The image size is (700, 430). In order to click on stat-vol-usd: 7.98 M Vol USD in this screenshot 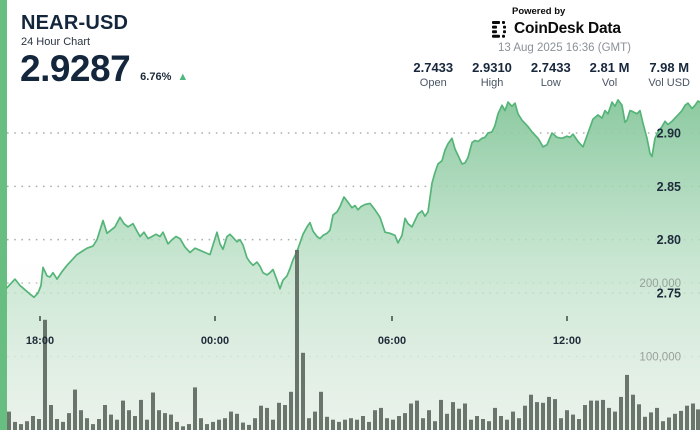, I will do `click(669, 74)`.